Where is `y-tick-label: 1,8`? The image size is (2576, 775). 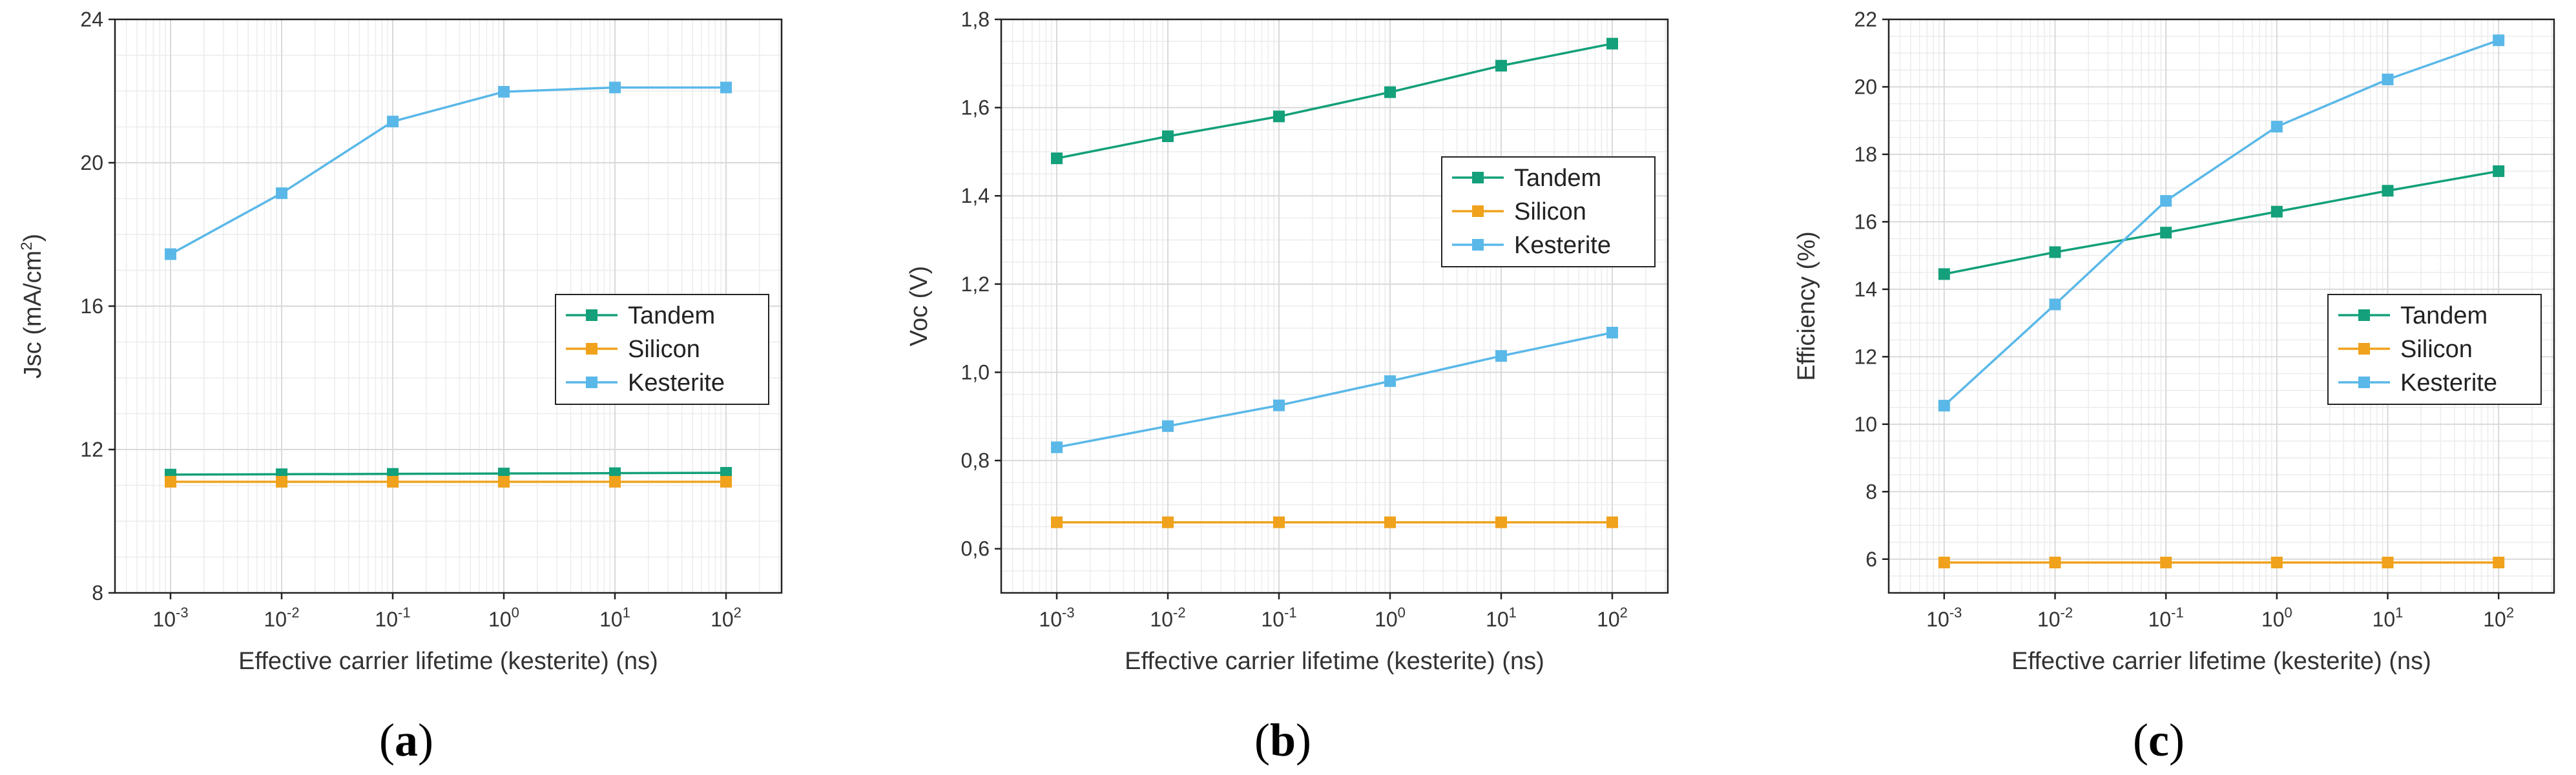
y-tick-label: 1,8 is located at coordinates (975, 19).